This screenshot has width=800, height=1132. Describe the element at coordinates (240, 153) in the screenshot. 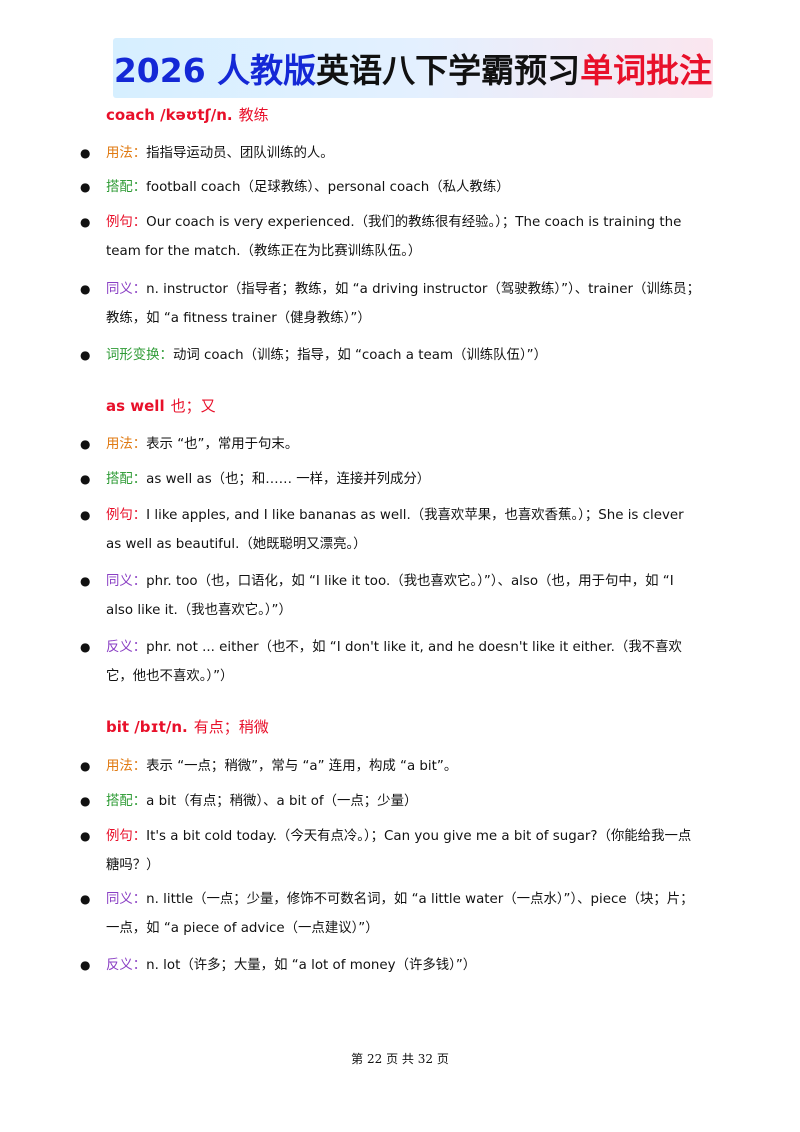

I see `item-text: 指指导运动员、团队训练的人。` at that location.